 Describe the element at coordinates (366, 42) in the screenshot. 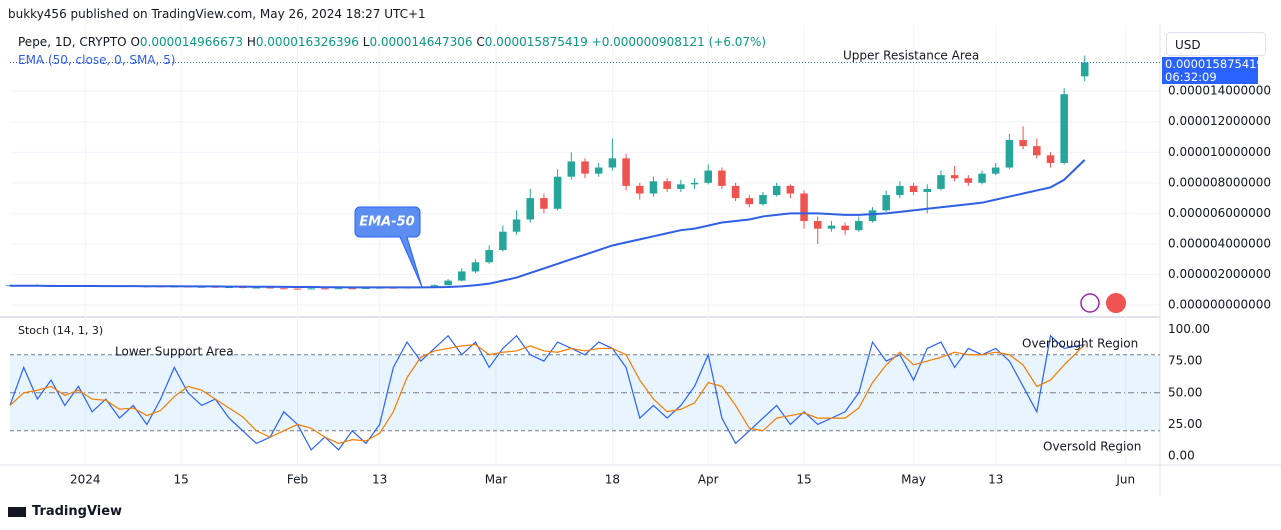

I see `ohlc-label: L` at that location.